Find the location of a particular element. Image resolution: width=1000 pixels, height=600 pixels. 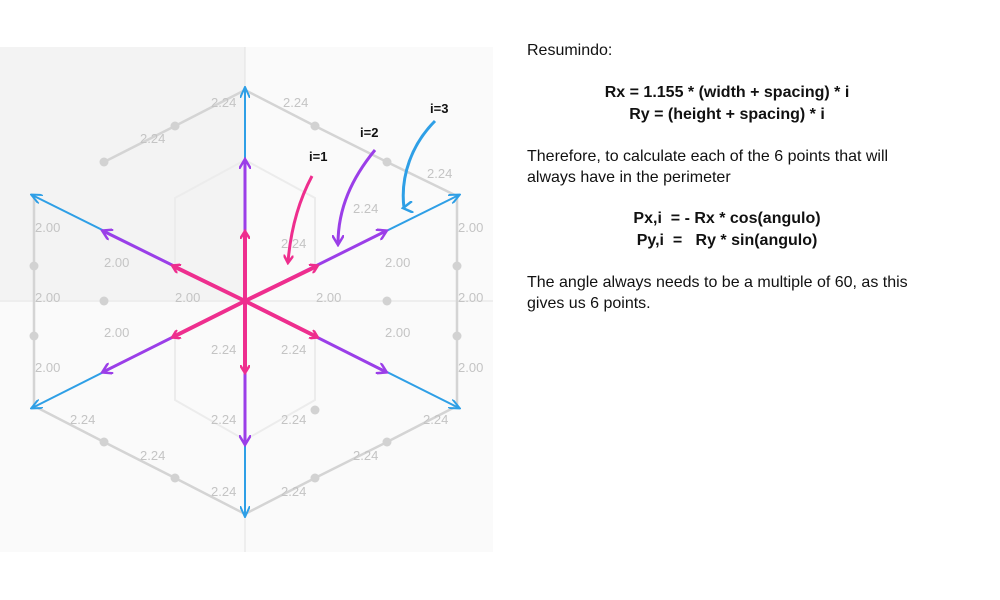

ray-i1-upleft is located at coordinates (209, 284).